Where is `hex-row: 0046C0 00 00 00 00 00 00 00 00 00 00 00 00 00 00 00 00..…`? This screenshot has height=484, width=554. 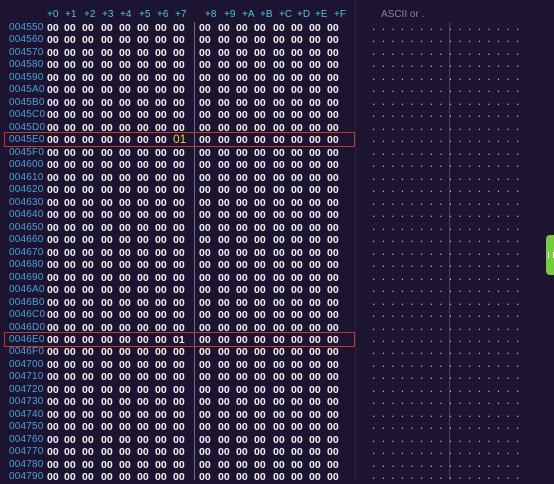
hex-row: 0046C0 00 00 00 00 00 00 00 00 00 00 00 00 00 00 00 00..… is located at coordinates (277, 315).